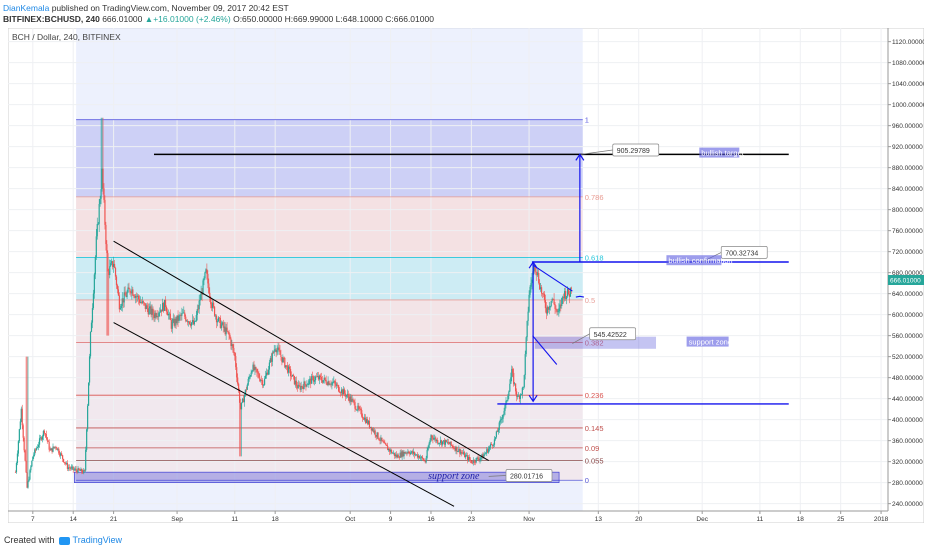  Describe the element at coordinates (710, 342) in the screenshot. I see `support-zone-mid-label: support zone` at that location.